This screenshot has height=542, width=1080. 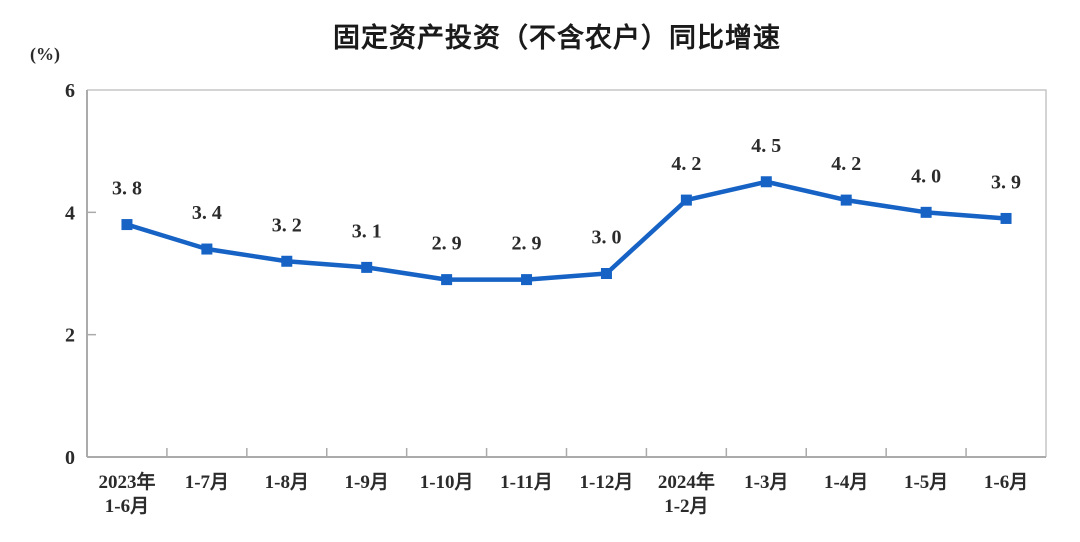 I want to click on x-axis-label: 2024年, so click(x=686, y=481).